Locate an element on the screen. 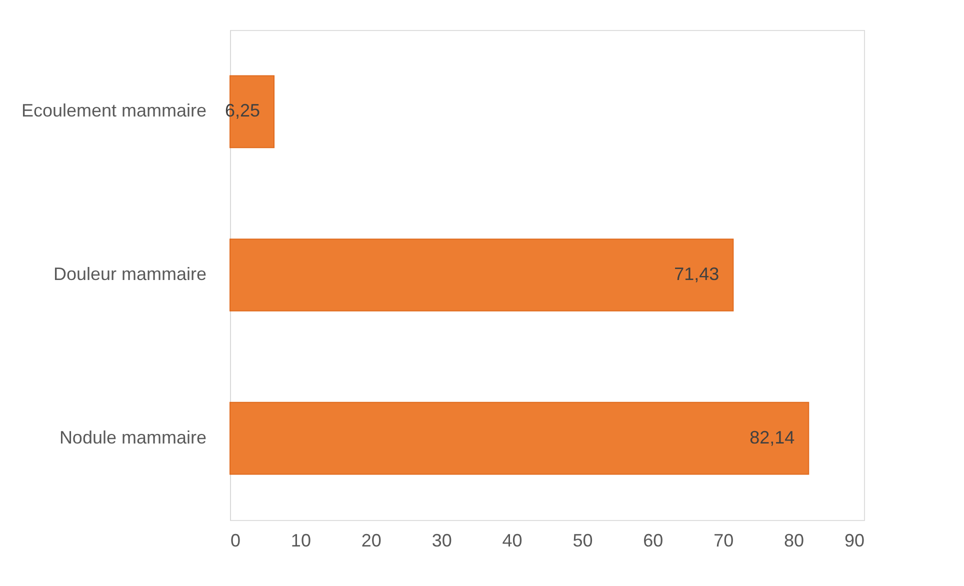 This screenshot has width=964, height=586. x-tick-label: 20 is located at coordinates (371, 540).